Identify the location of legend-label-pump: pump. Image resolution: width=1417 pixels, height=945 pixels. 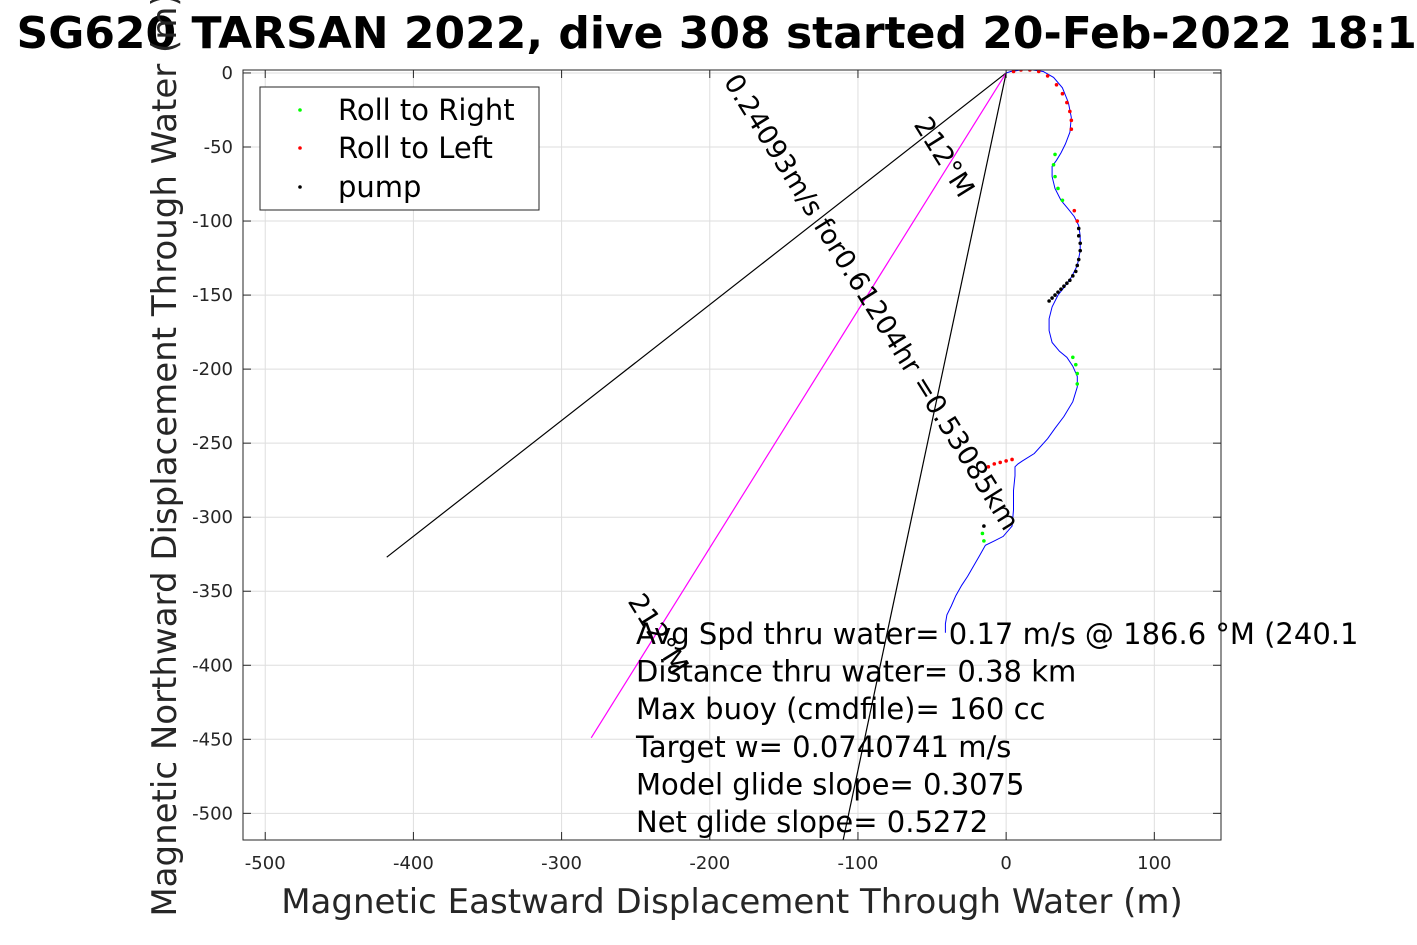
(379, 187).